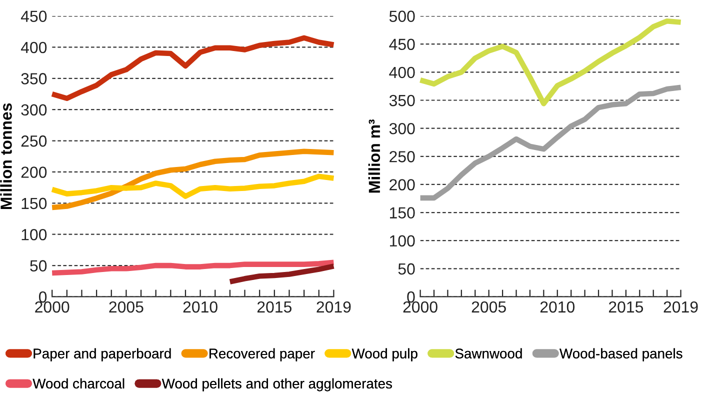 The height and width of the screenshot is (401, 704). What do you see at coordinates (262, 355) in the screenshot?
I see `legend-label: Recovered paper` at bounding box center [262, 355].